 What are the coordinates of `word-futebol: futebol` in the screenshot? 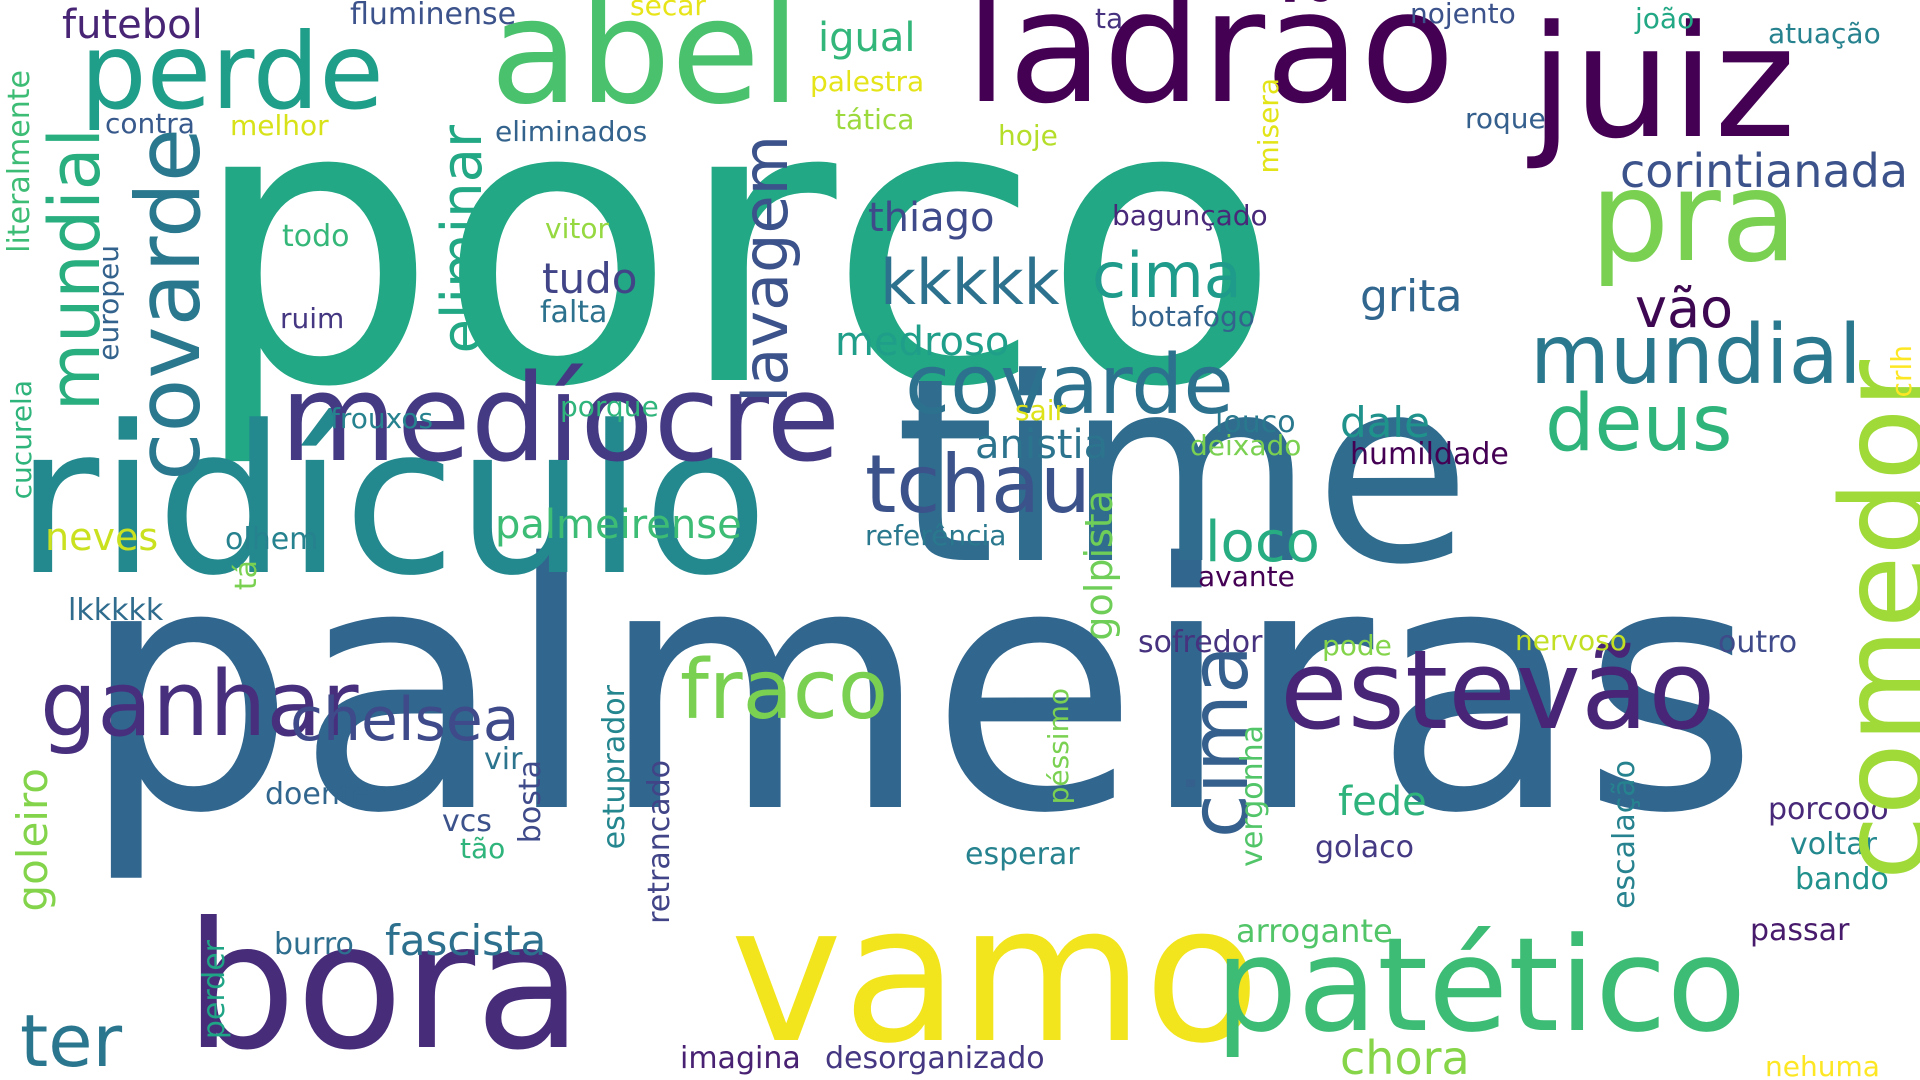 It's located at (132, 25).